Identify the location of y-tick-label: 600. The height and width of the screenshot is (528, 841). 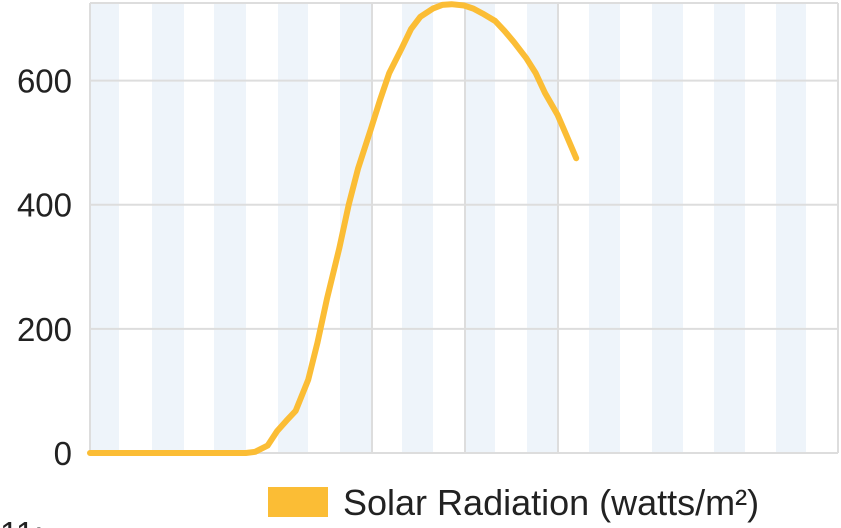
(44, 81).